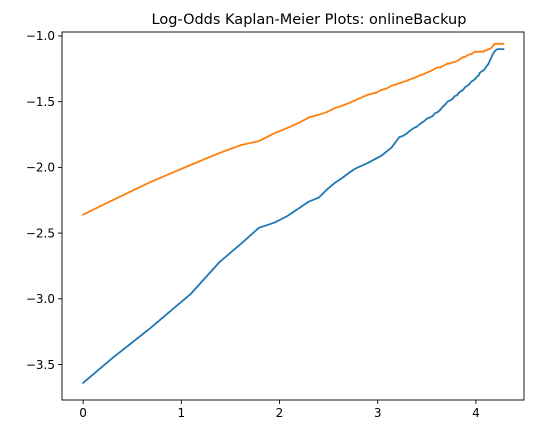 This screenshot has height=435, width=559. What do you see at coordinates (181, 413) in the screenshot?
I see `x-tick-label: 1` at bounding box center [181, 413].